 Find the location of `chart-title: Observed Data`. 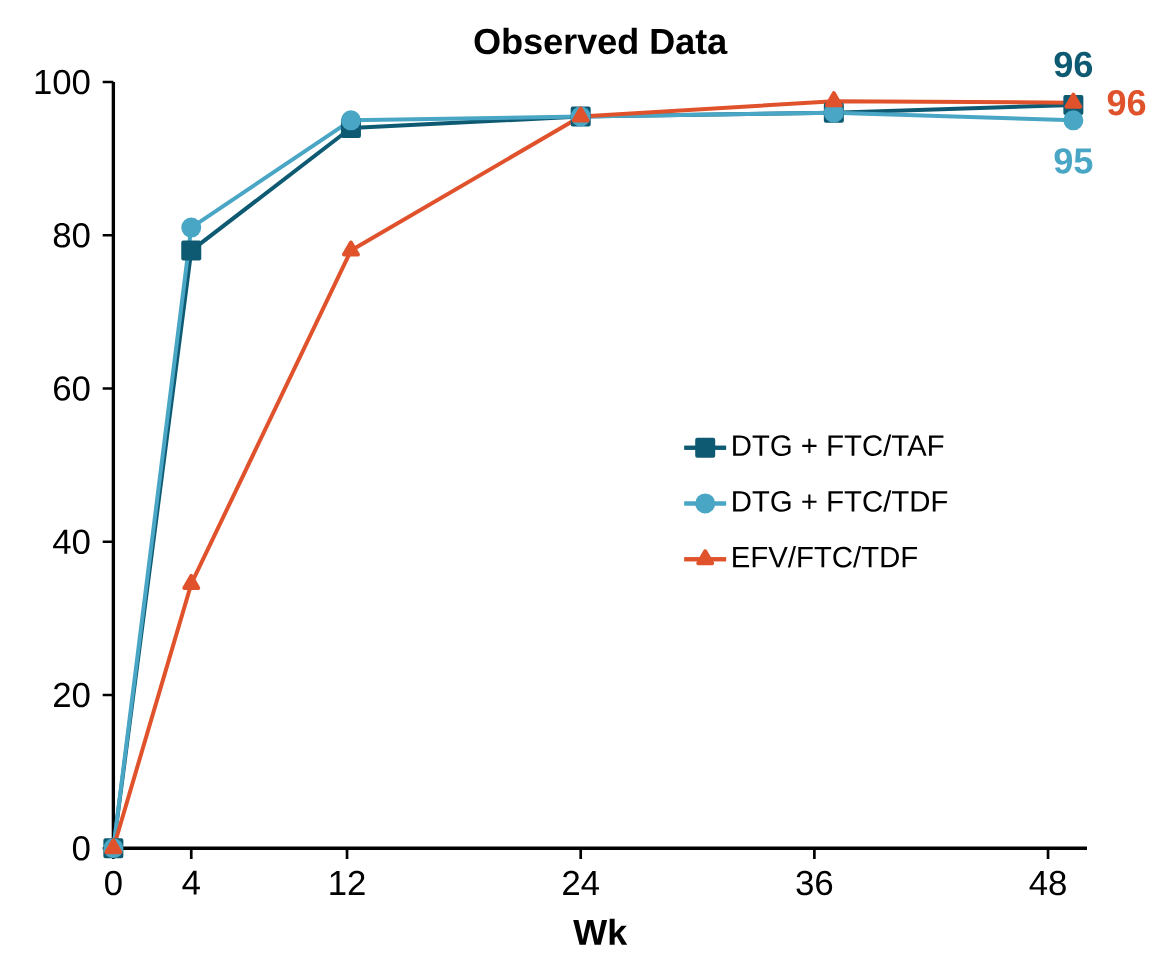

chart-title: Observed Data is located at coordinates (601, 41).